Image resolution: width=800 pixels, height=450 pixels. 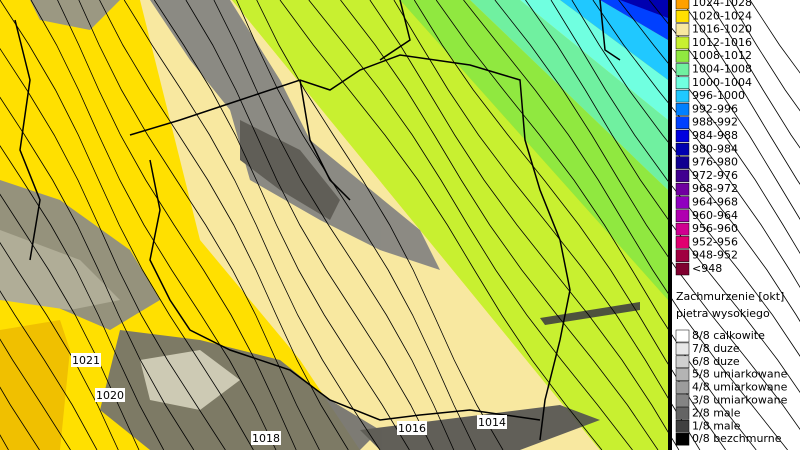 What do you see at coordinates (715, 241) in the screenshot?
I see `legend-label: 952-956` at bounding box center [715, 241].